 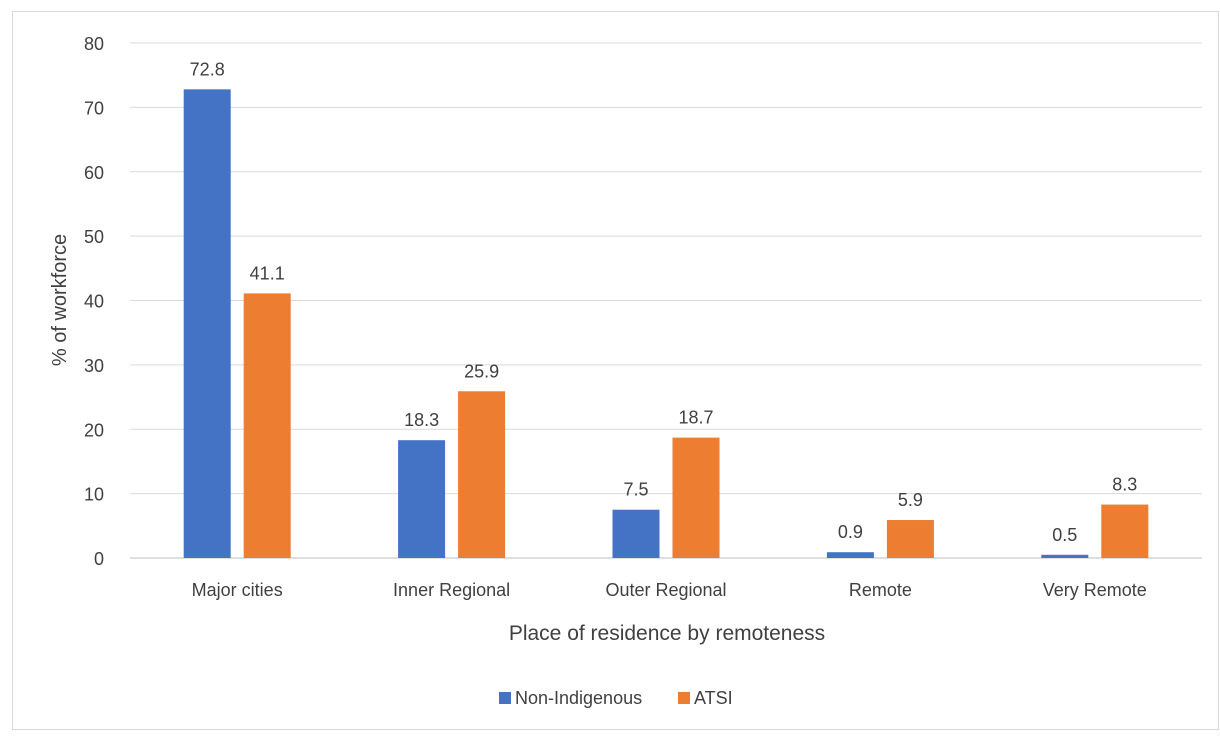 I want to click on y-tick-label: 30, so click(x=94, y=366).